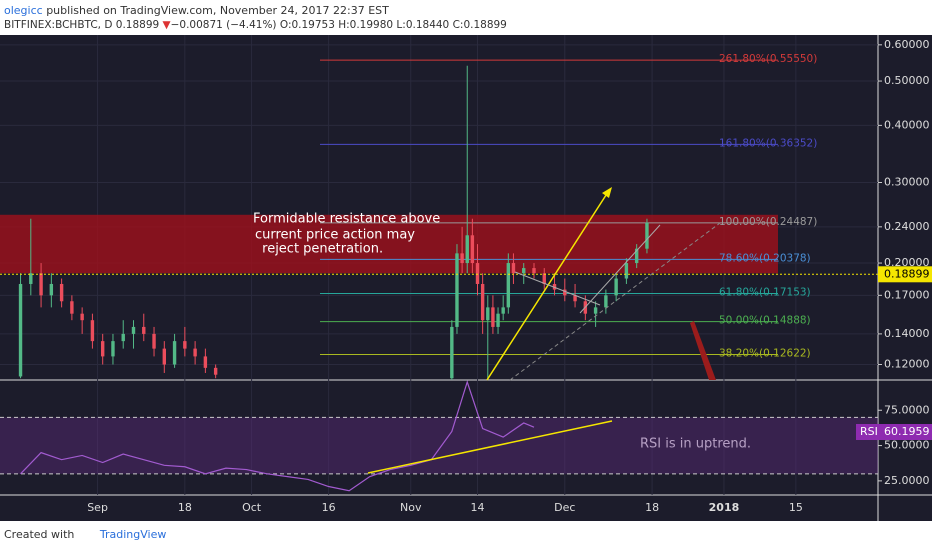 The width and height of the screenshot is (932, 550). What do you see at coordinates (23, 10) in the screenshot?
I see `author: olegicc` at bounding box center [23, 10].